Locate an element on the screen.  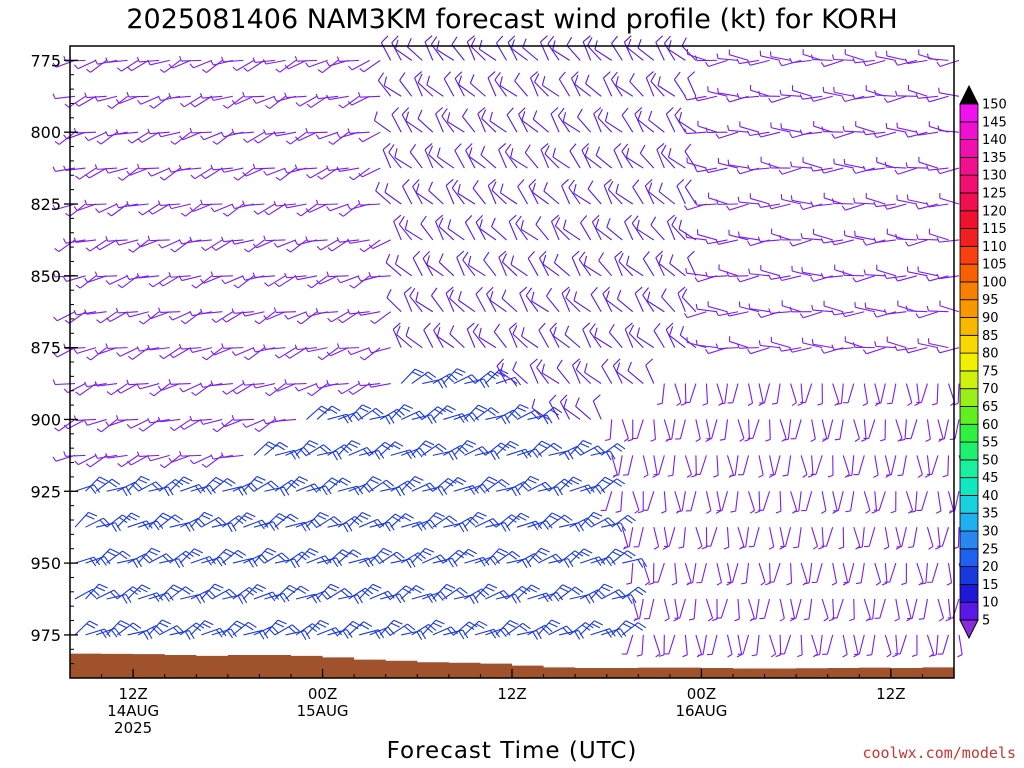
colorbar-label: 5 is located at coordinates (986, 621).